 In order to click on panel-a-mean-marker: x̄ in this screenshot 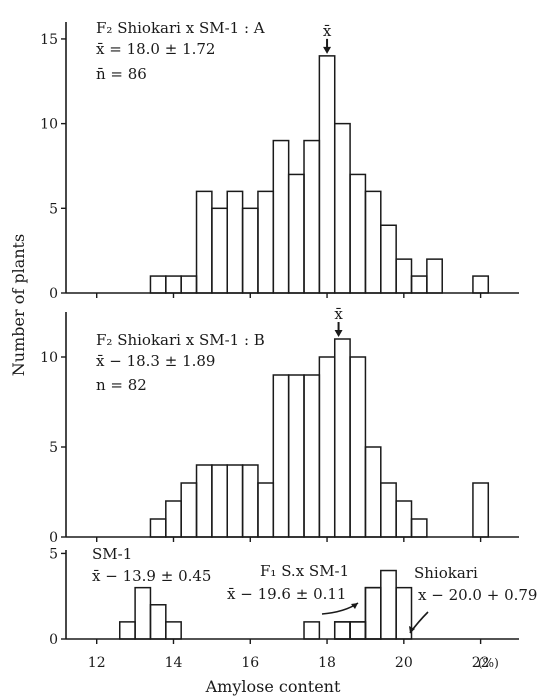, I will do `click(327, 38)`.